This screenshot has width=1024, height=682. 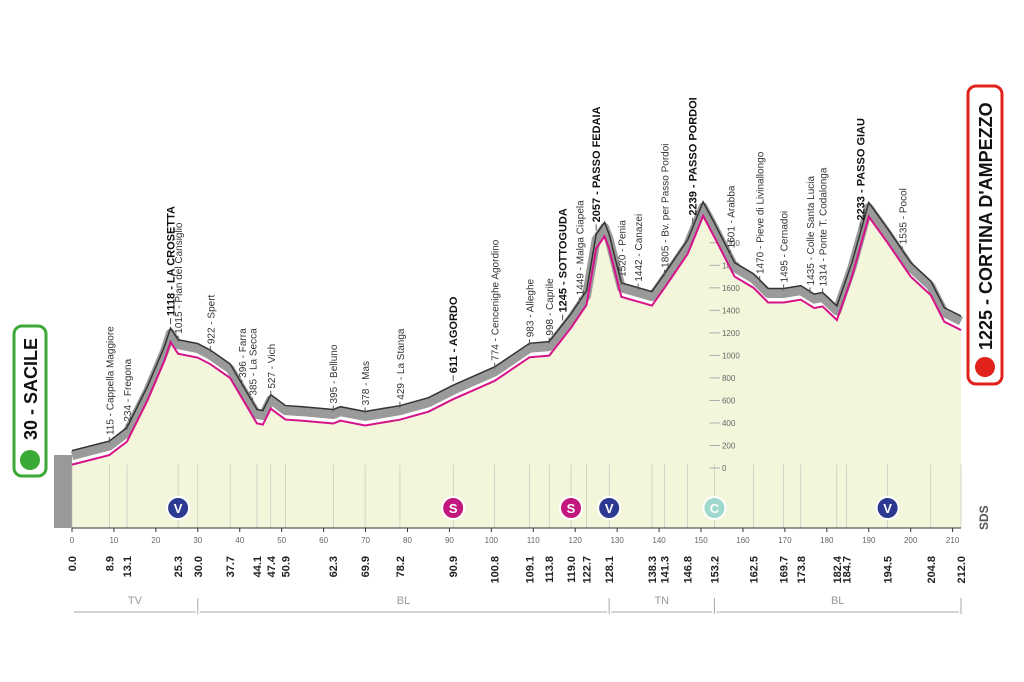 I want to click on x-tick-label: 80, so click(x=407, y=540).